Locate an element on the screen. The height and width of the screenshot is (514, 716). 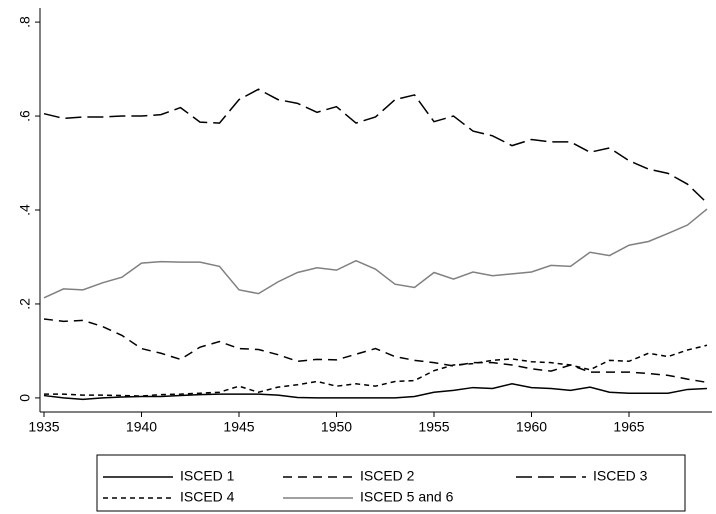
x-tick-label: 1960 is located at coordinates (531, 427).